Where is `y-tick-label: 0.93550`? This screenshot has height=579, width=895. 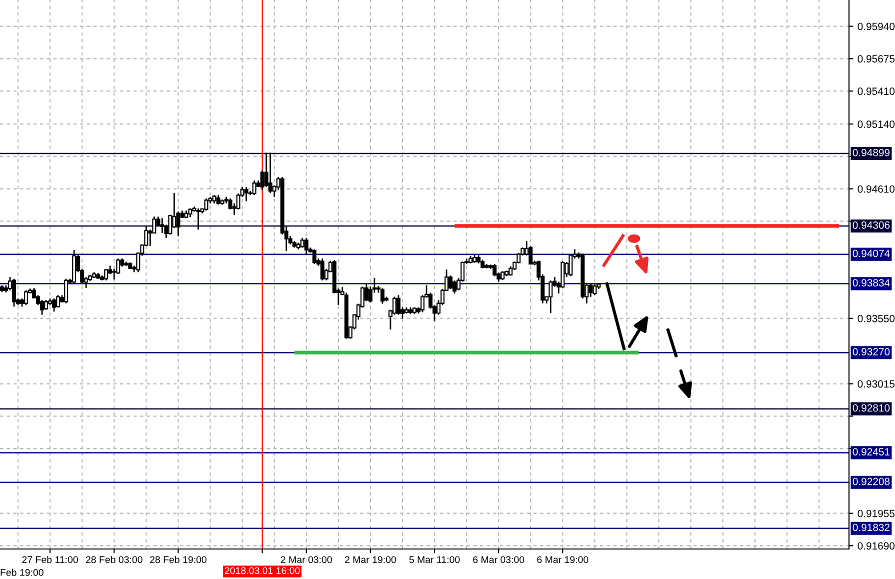 y-tick-label: 0.93550 is located at coordinates (876, 318).